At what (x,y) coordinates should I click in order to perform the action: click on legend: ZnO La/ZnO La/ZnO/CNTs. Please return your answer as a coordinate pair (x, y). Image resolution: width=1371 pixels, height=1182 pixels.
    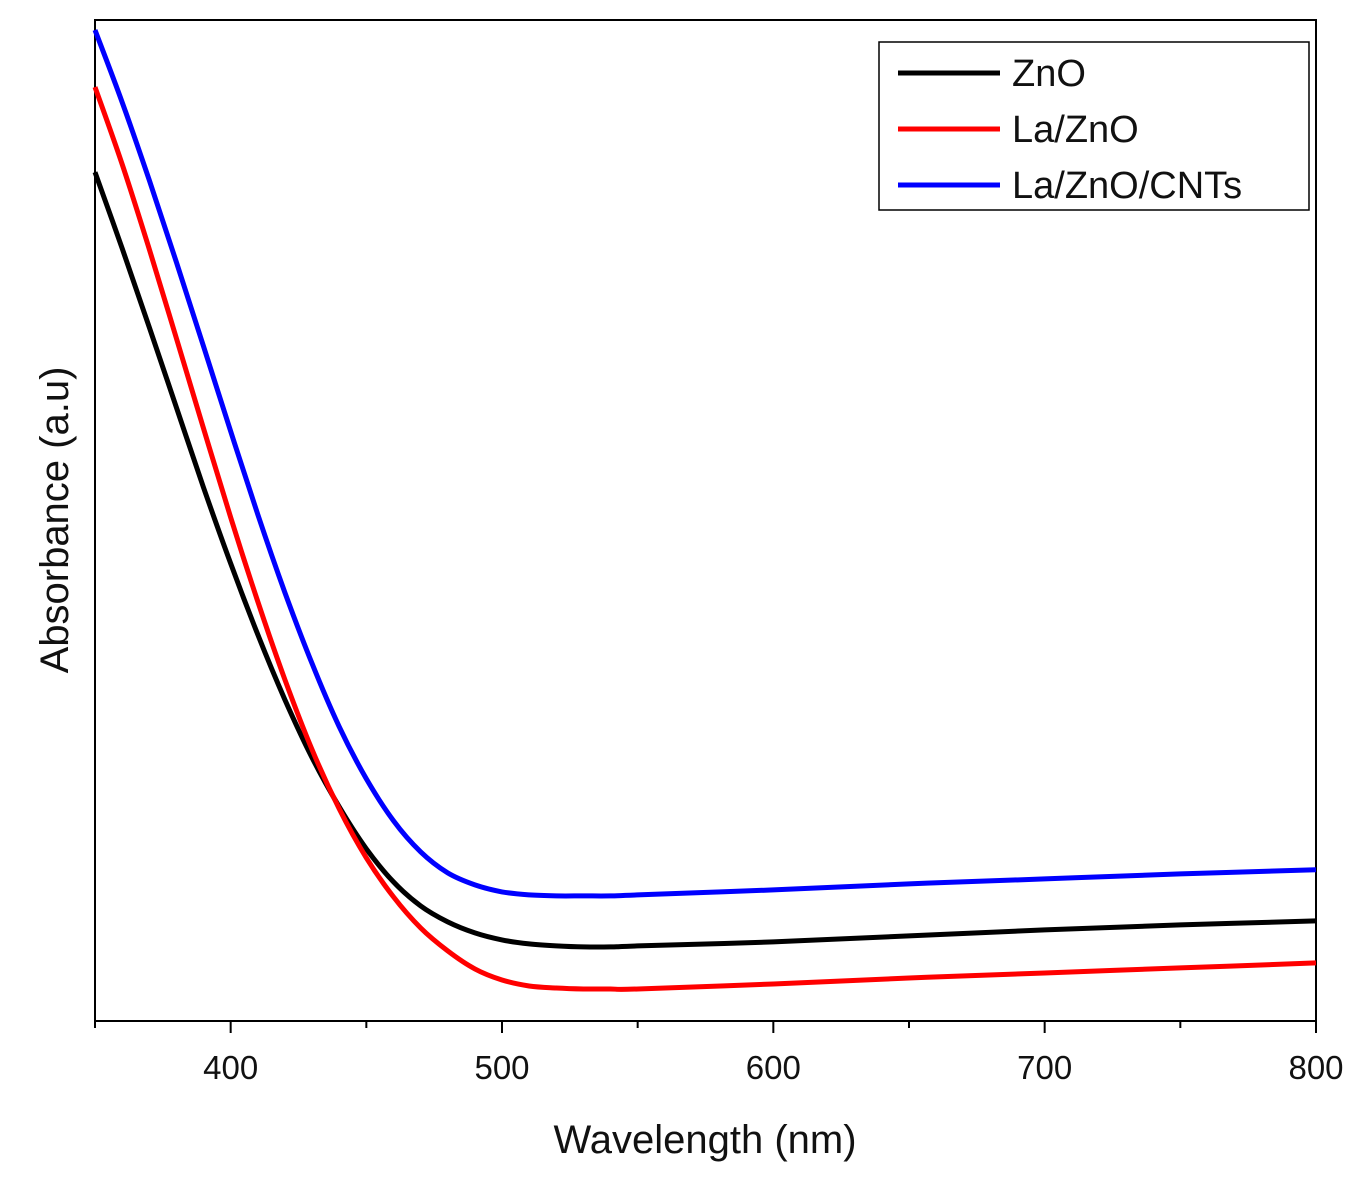
    Looking at the image, I should click on (1094, 126).